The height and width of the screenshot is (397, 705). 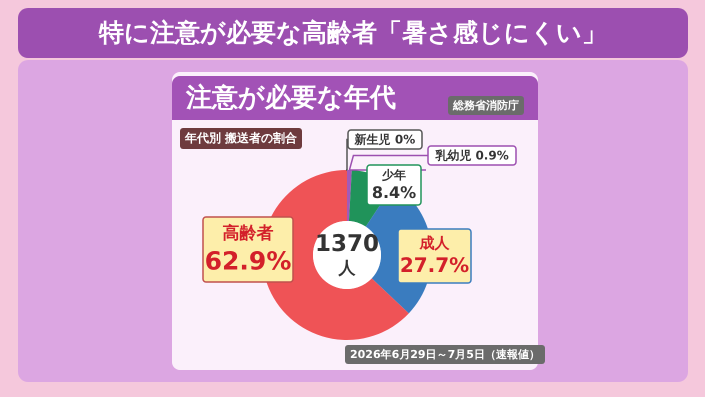 I want to click on category-label: 新生児 0%, so click(x=385, y=139).